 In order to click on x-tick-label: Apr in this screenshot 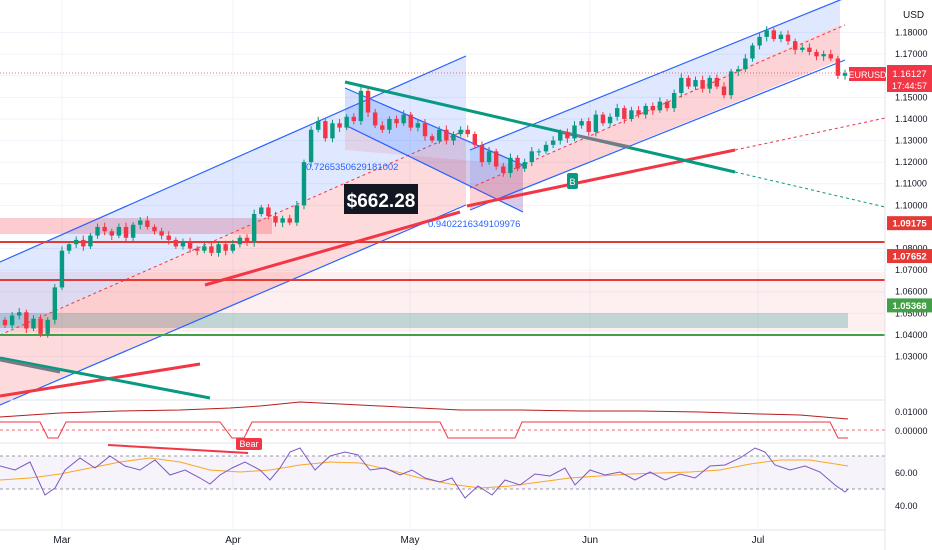, I will do `click(233, 540)`.